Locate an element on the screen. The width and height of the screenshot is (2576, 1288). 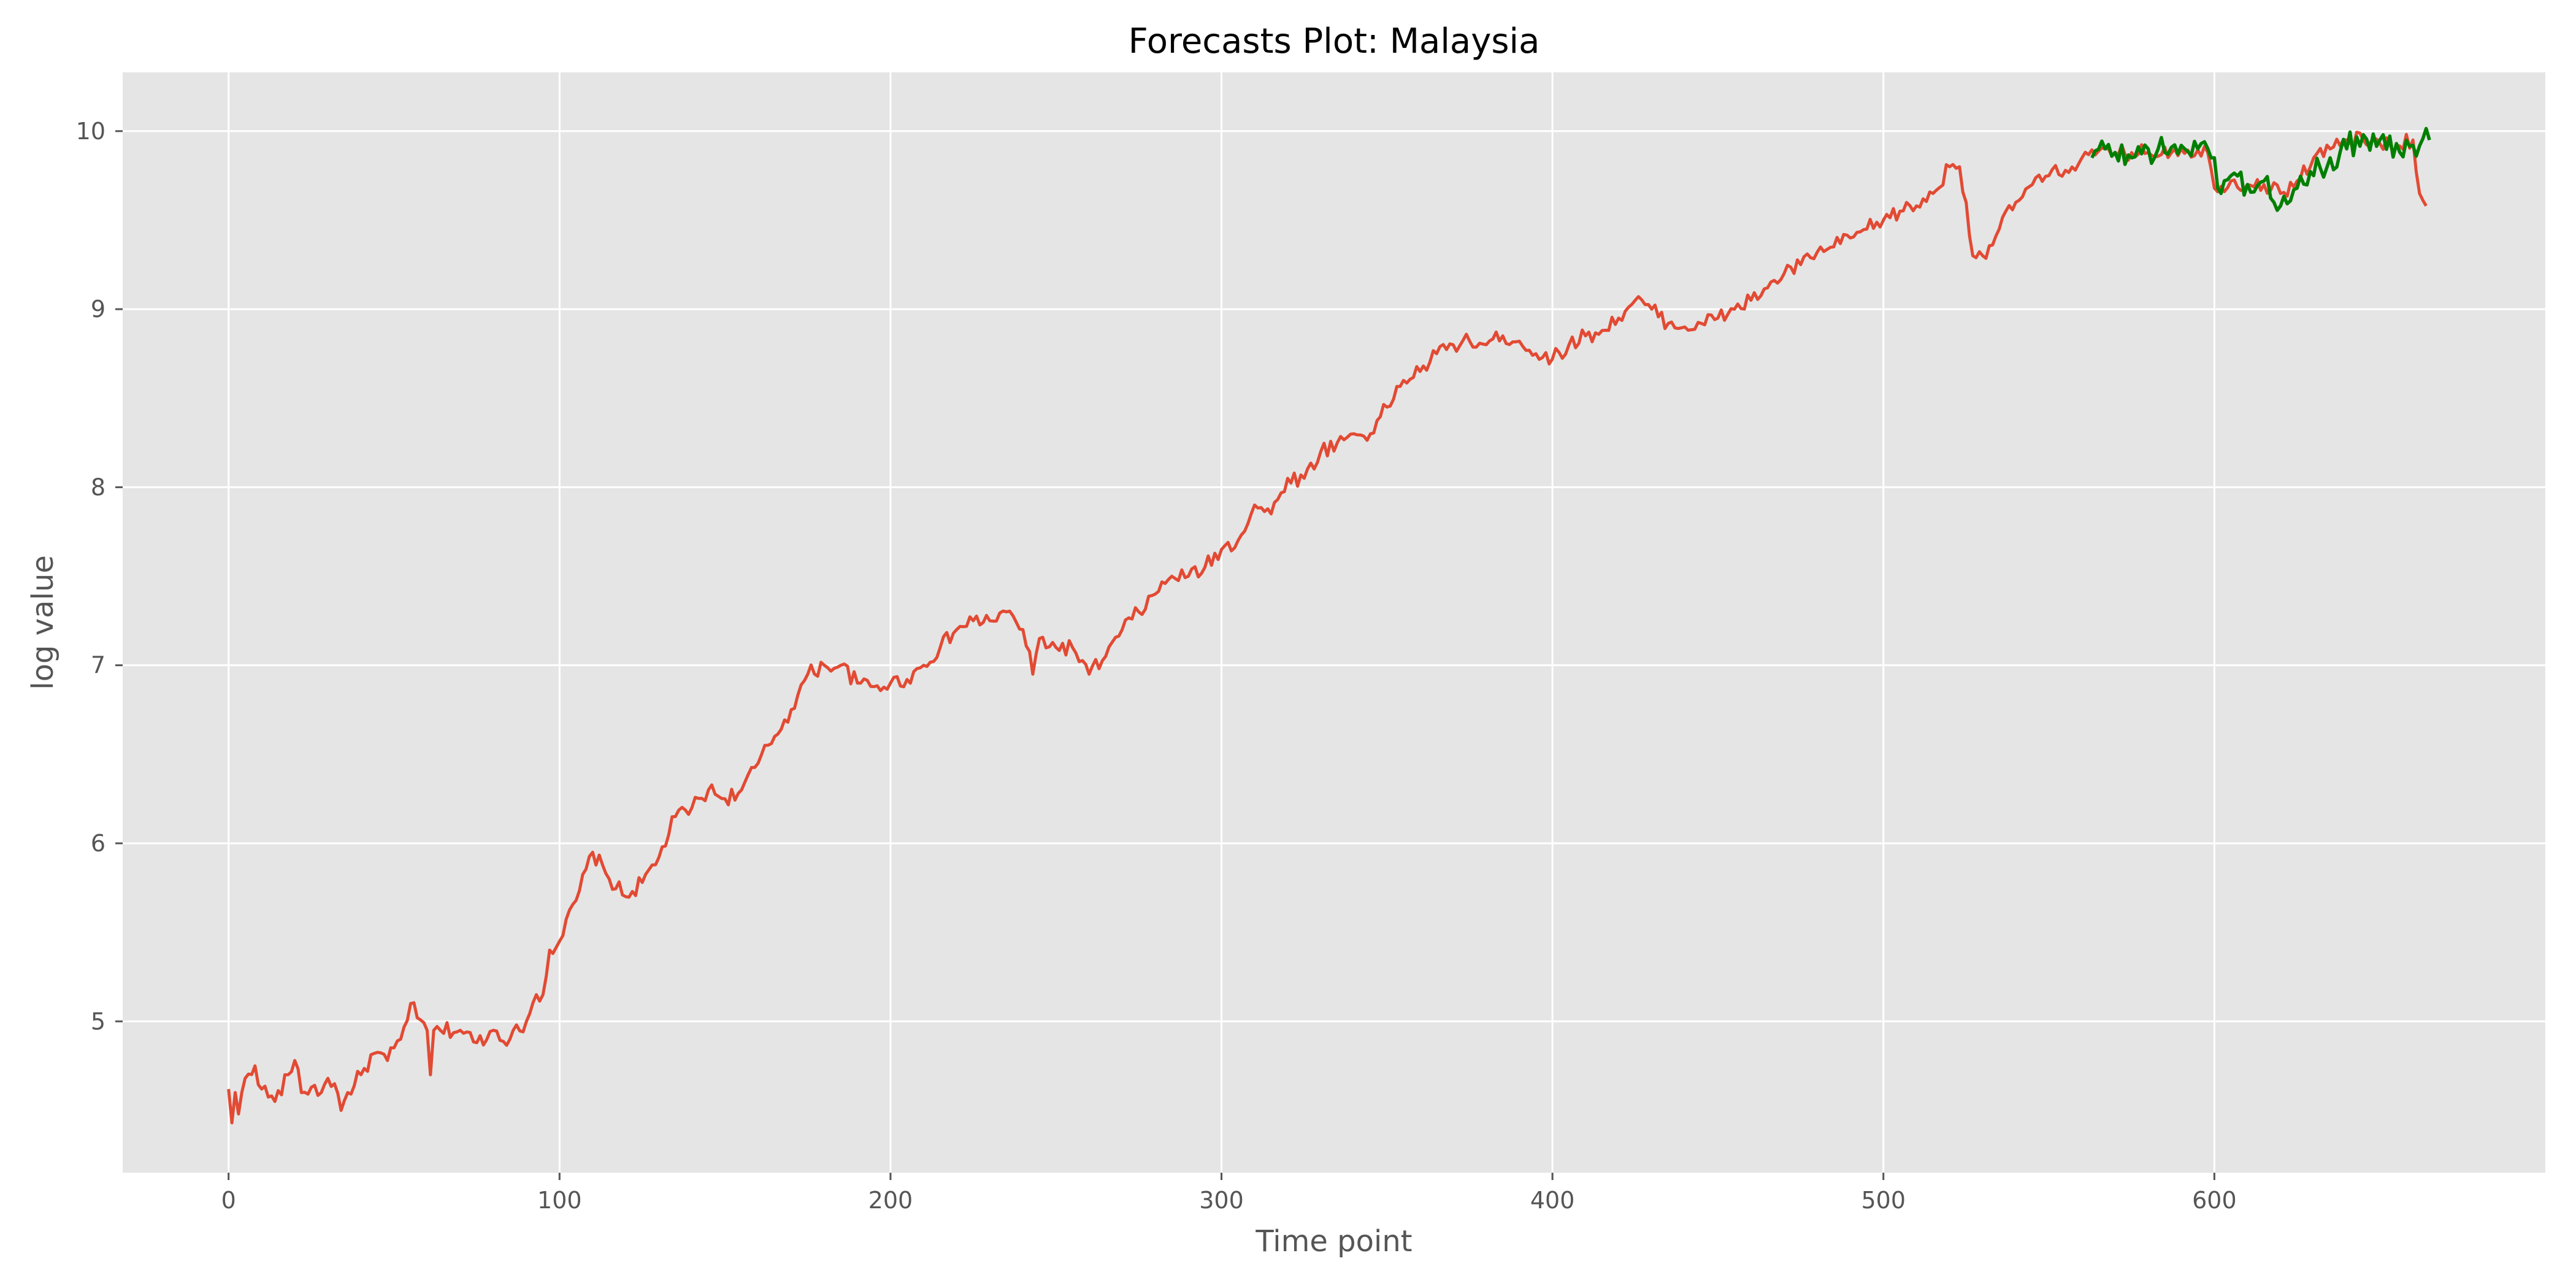
x-tick-label: 300 is located at coordinates (1221, 1200).